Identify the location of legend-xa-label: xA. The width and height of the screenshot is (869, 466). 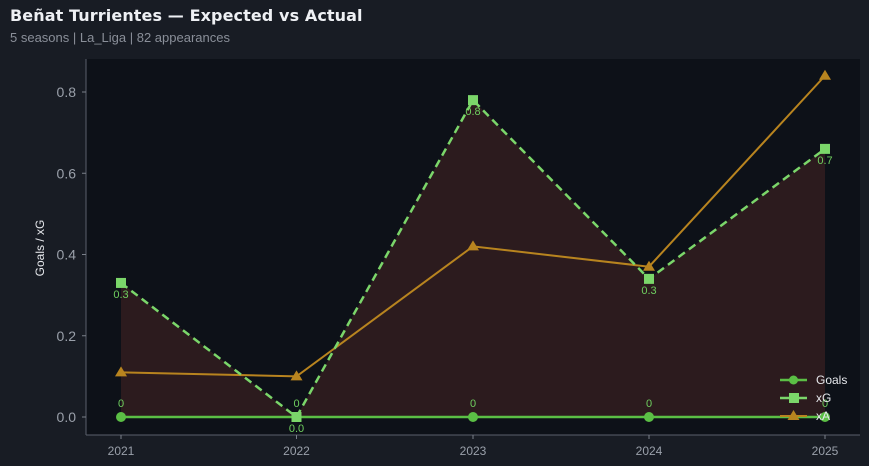
(823, 416).